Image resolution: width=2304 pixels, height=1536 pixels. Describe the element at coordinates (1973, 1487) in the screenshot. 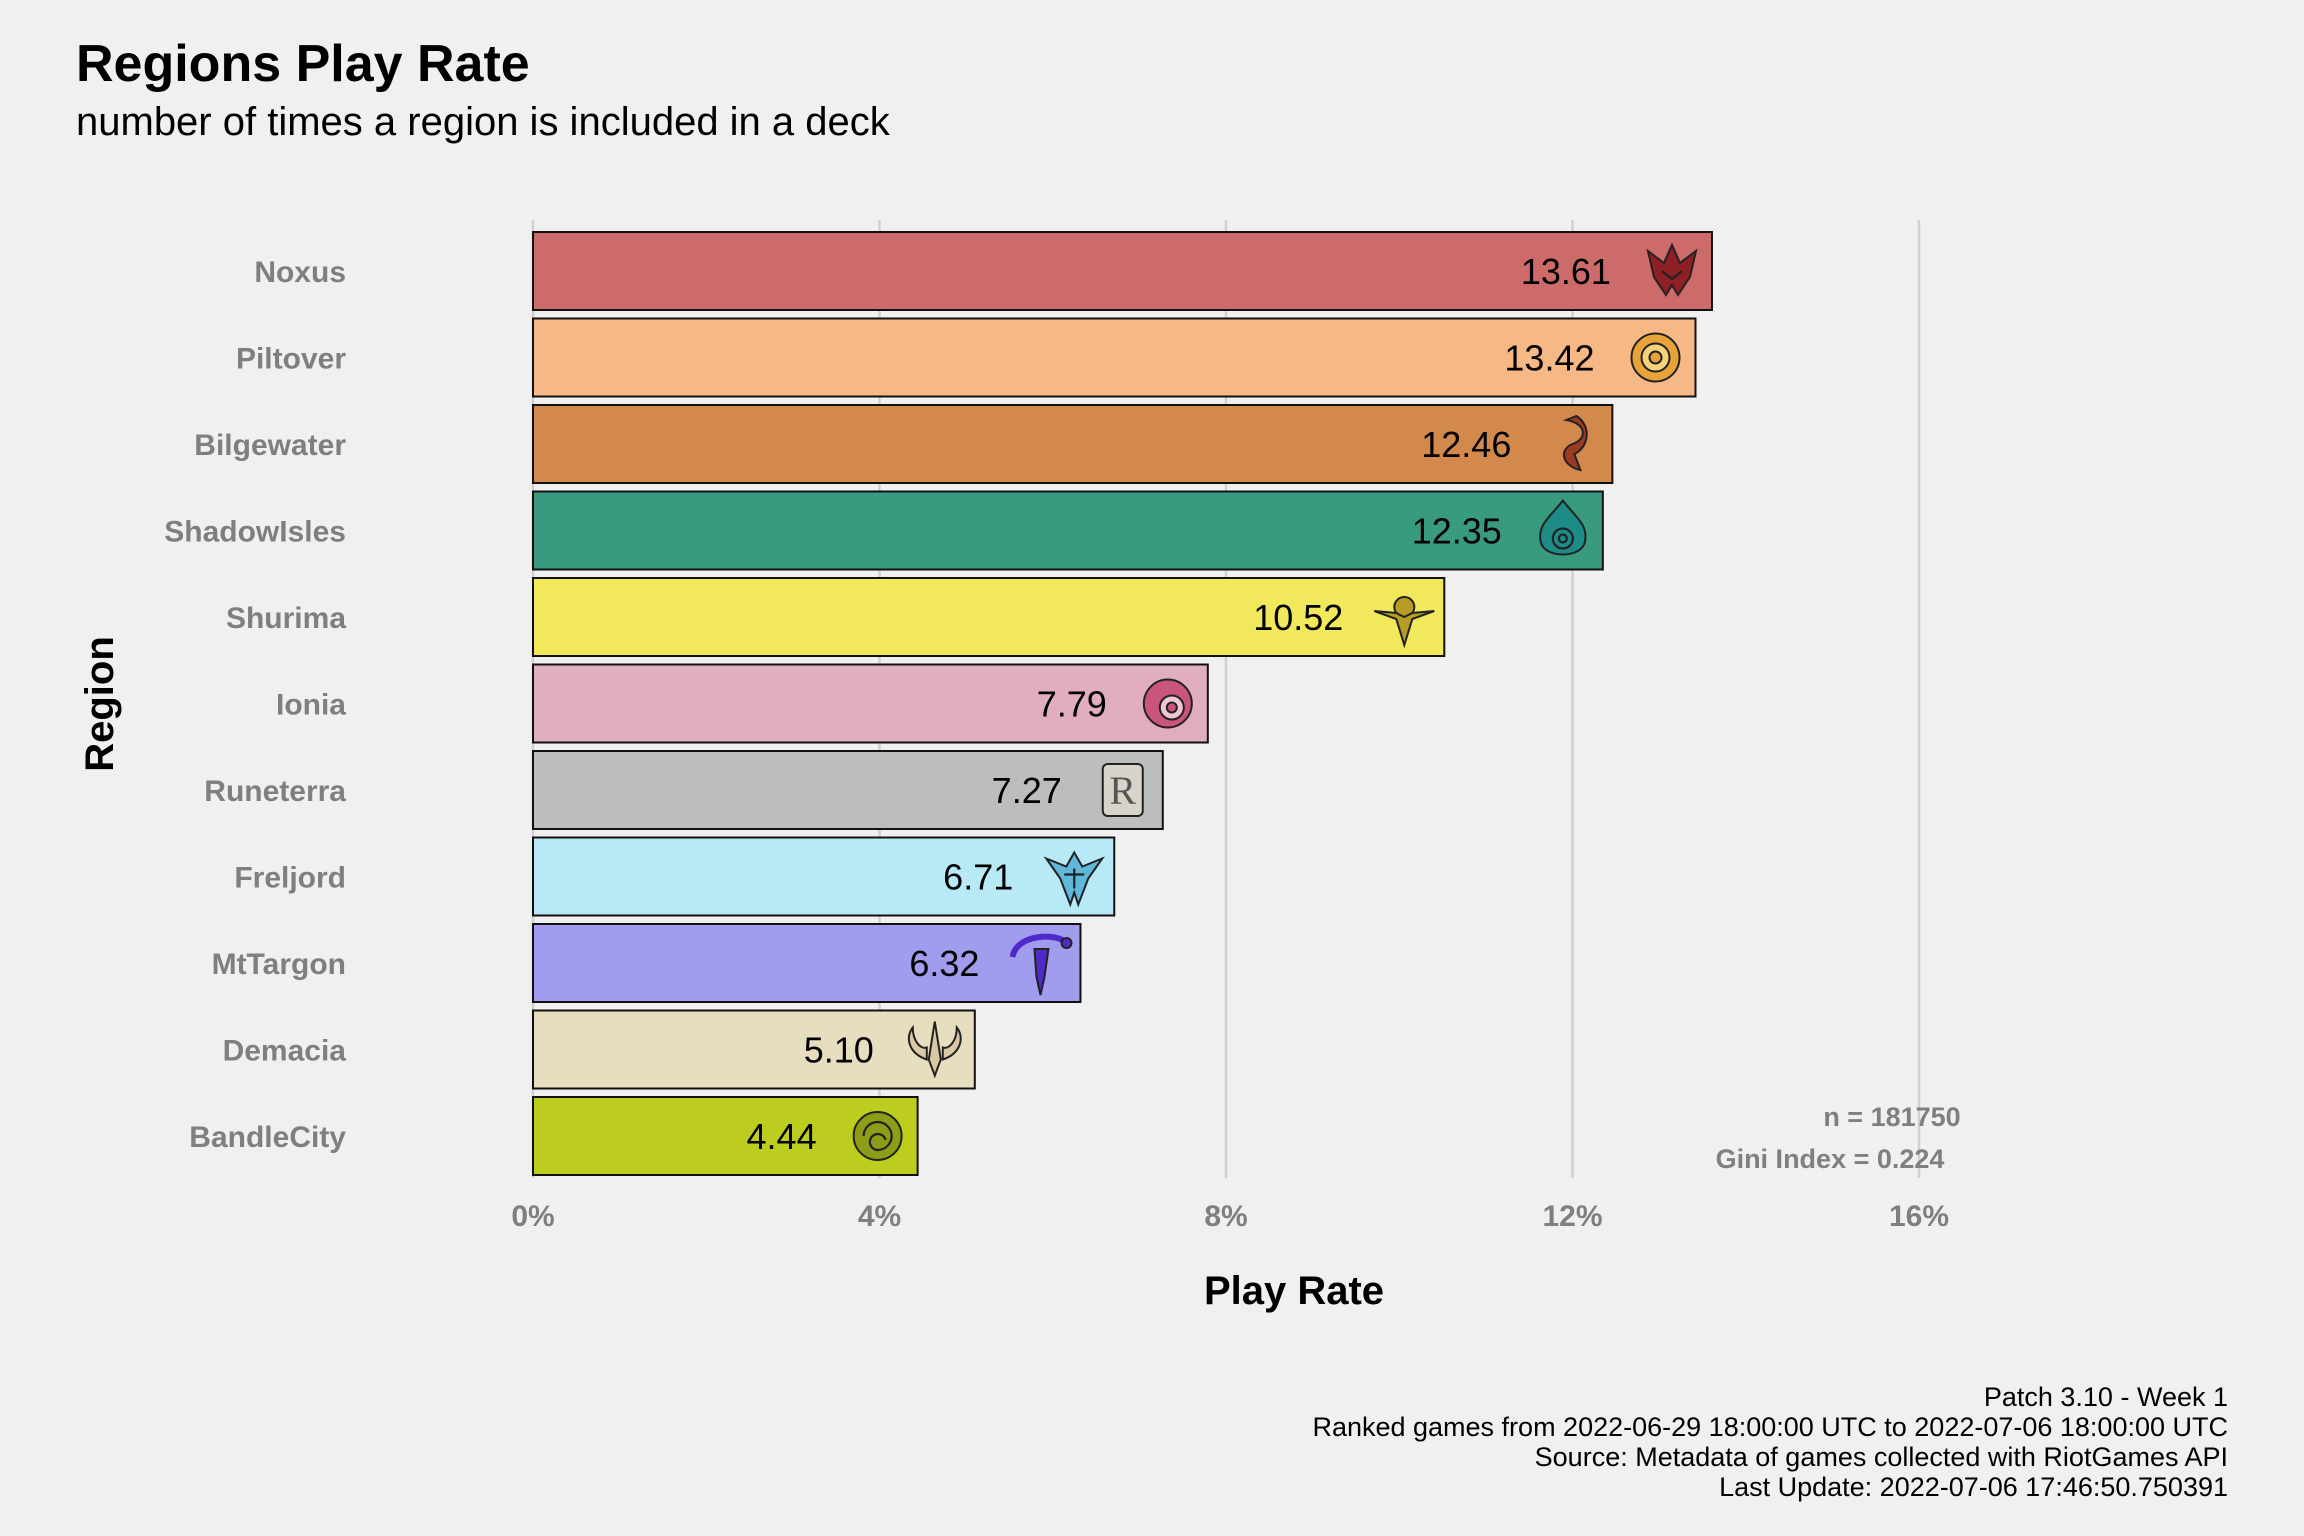

I see `caption-updated: Last Update: 2022-07-06 17:46:50.750391` at that location.